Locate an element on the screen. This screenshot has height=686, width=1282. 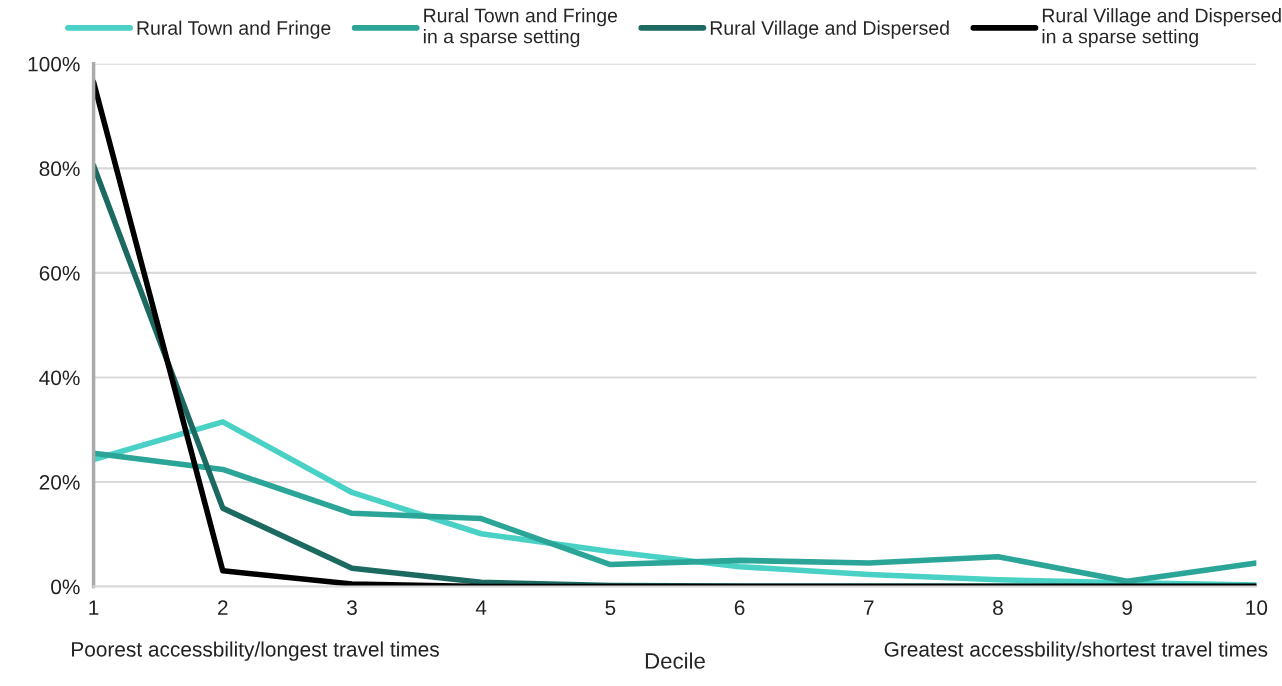
x-tick-label: 4 is located at coordinates (481, 607).